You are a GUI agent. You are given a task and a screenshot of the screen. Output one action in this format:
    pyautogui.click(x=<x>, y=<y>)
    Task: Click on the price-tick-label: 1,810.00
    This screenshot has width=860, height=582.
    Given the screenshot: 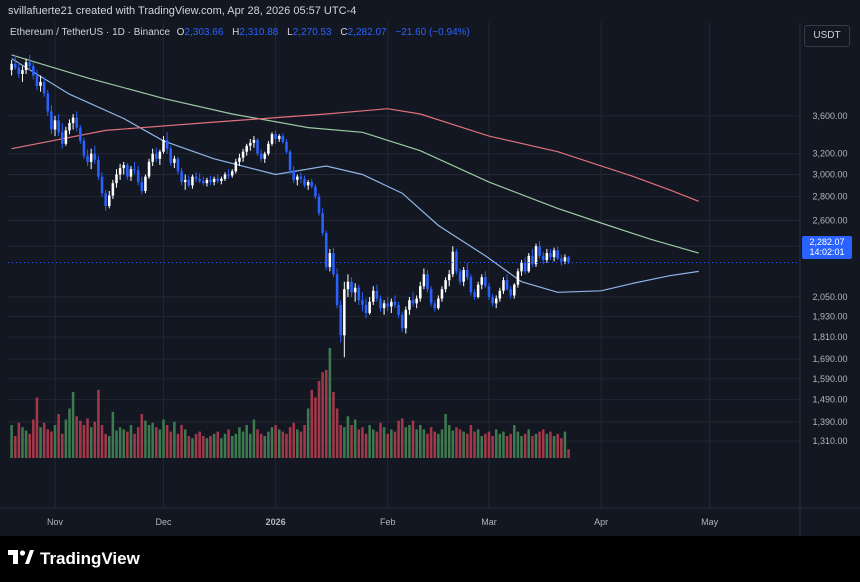 What is the action you would take?
    pyautogui.click(x=829, y=337)
    